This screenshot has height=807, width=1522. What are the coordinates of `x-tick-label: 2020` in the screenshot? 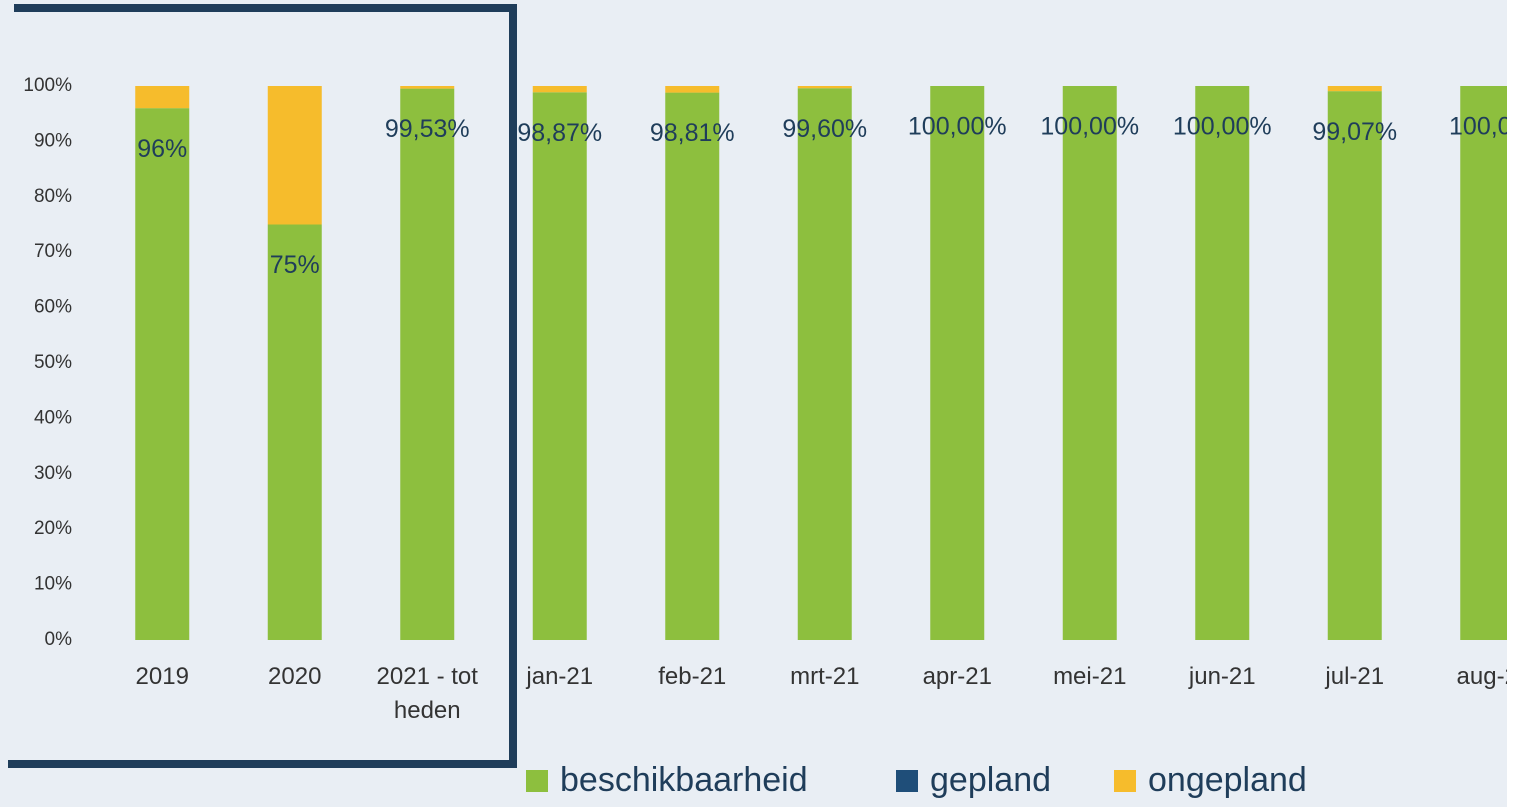 It's located at (295, 676).